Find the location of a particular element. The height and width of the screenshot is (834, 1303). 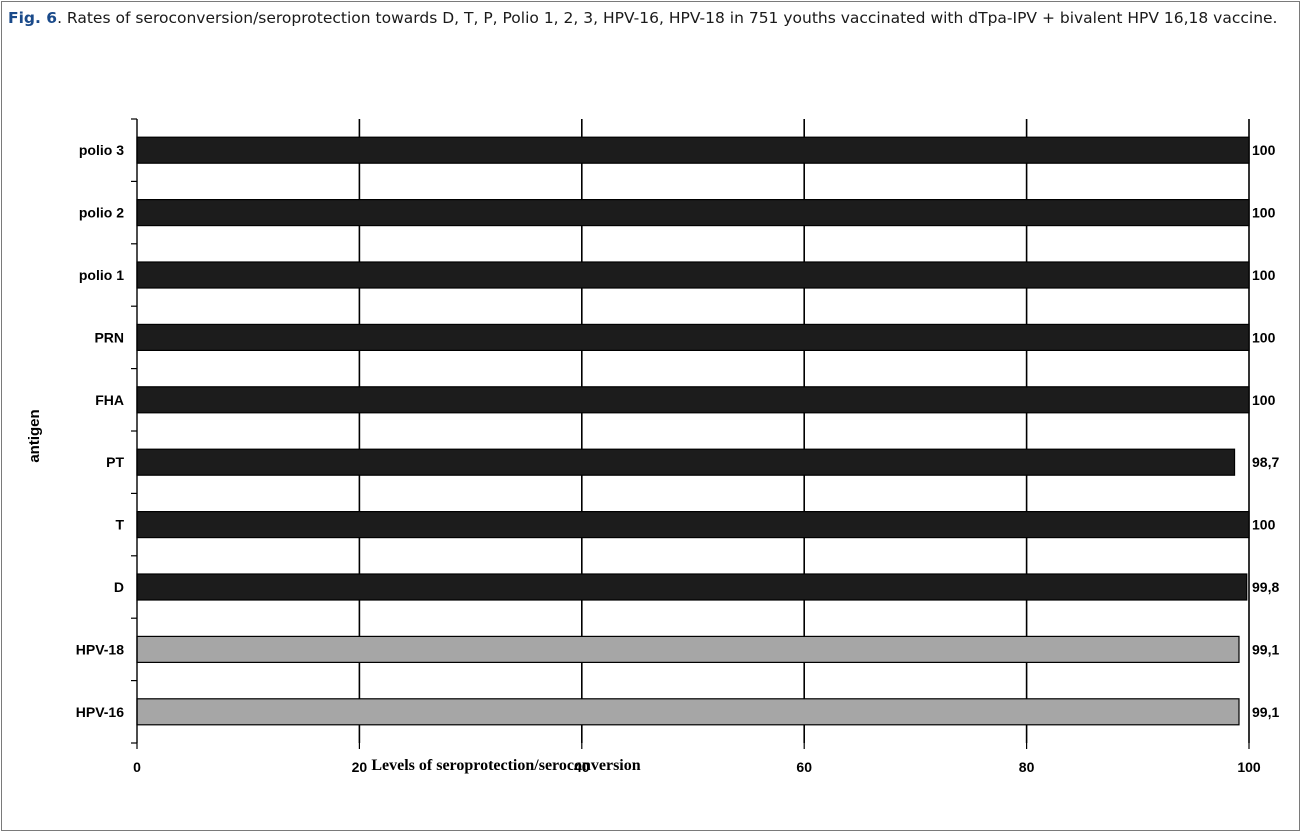

bar-pt is located at coordinates (686, 462).